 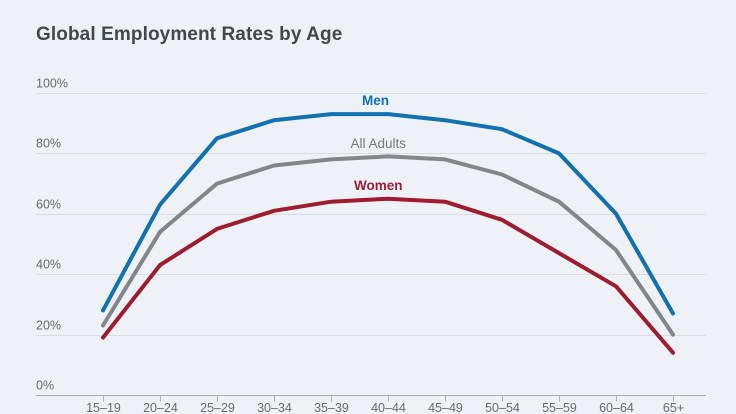 What do you see at coordinates (445, 407) in the screenshot?
I see `x-tick-label: 45–49` at bounding box center [445, 407].